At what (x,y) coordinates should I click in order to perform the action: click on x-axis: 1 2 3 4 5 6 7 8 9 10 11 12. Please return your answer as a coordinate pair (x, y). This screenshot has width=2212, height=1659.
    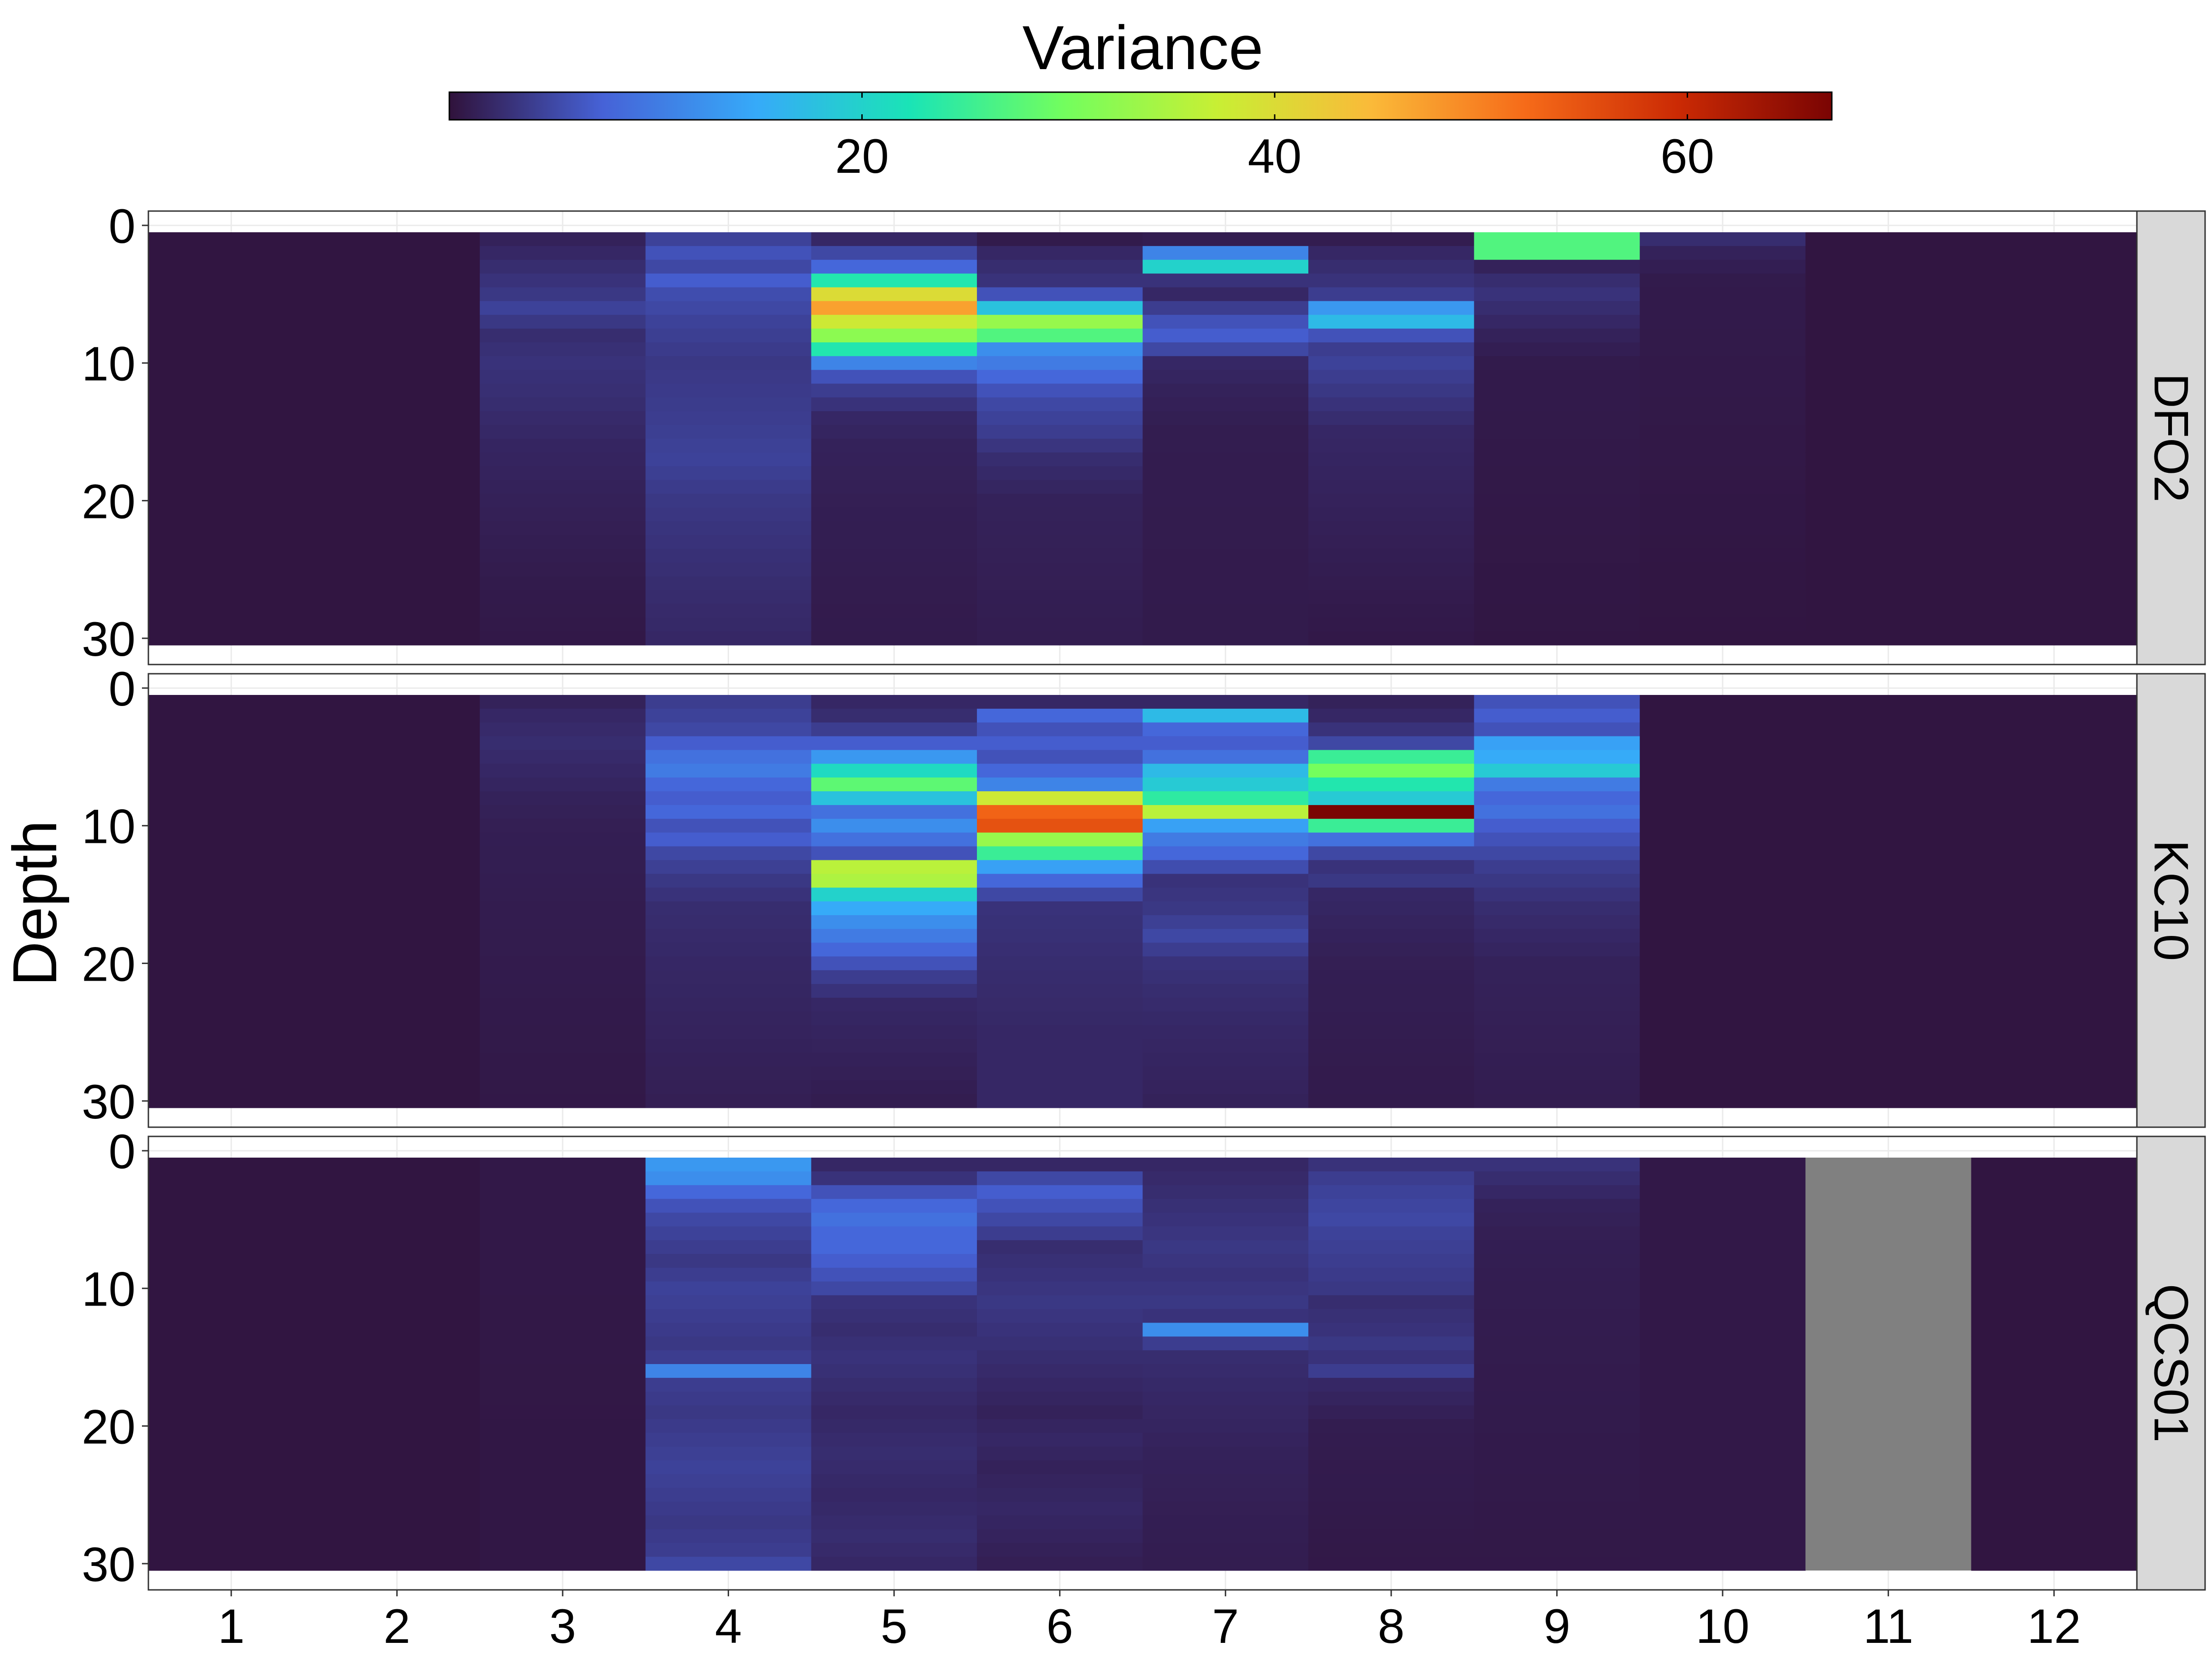
    Looking at the image, I should click on (1149, 1621).